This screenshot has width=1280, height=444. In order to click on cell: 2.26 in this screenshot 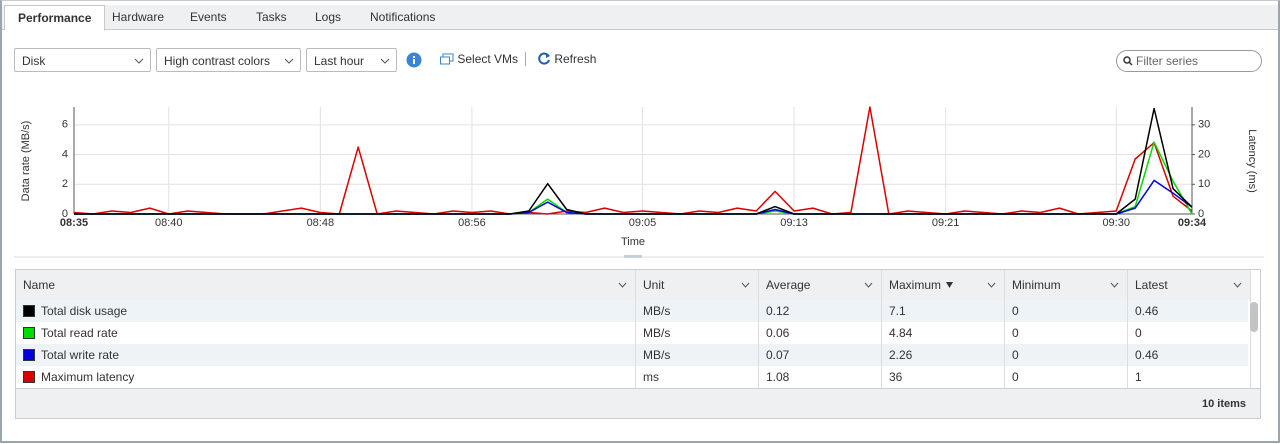, I will do `click(943, 355)`.